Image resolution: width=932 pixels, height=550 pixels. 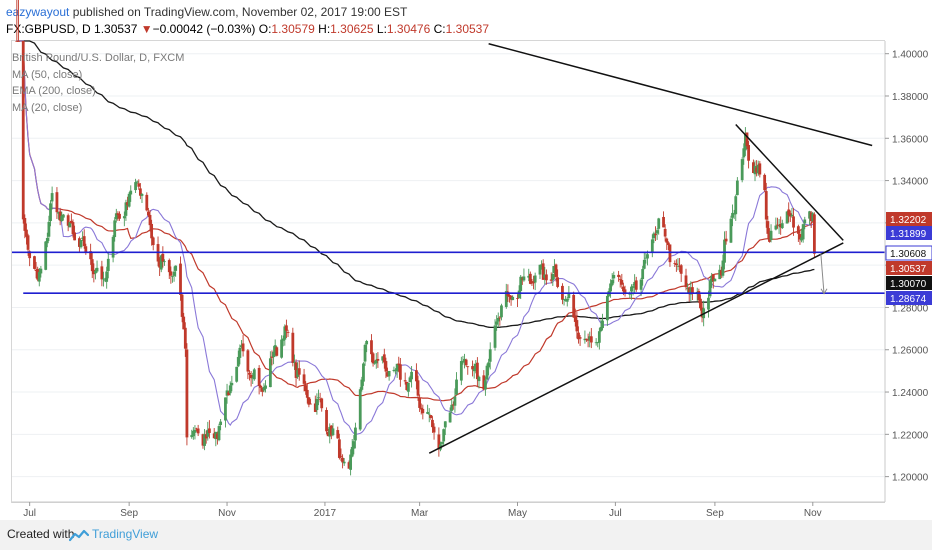 I want to click on symbol-label: FX:GBPUSD, D, so click(x=48, y=29).